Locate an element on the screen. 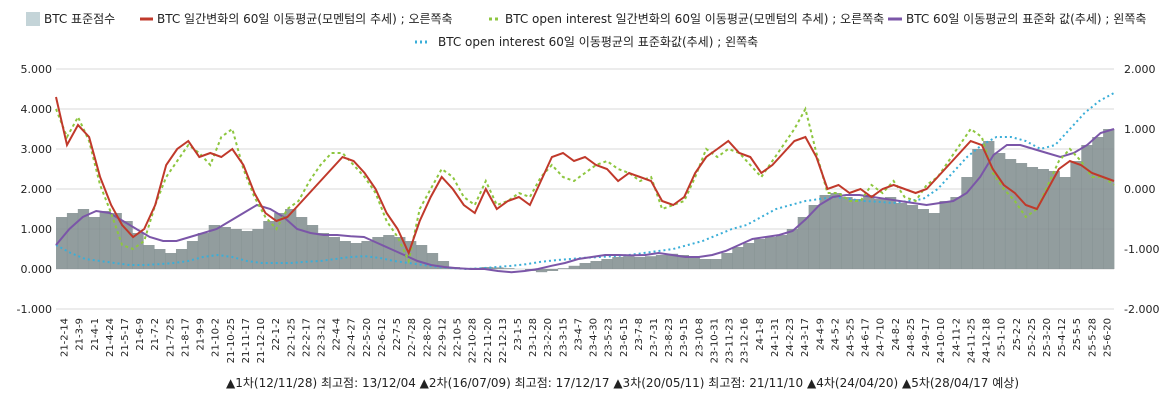 The width and height of the screenshot is (1172, 414). x-tick-label: 23-8-23 is located at coordinates (669, 337).